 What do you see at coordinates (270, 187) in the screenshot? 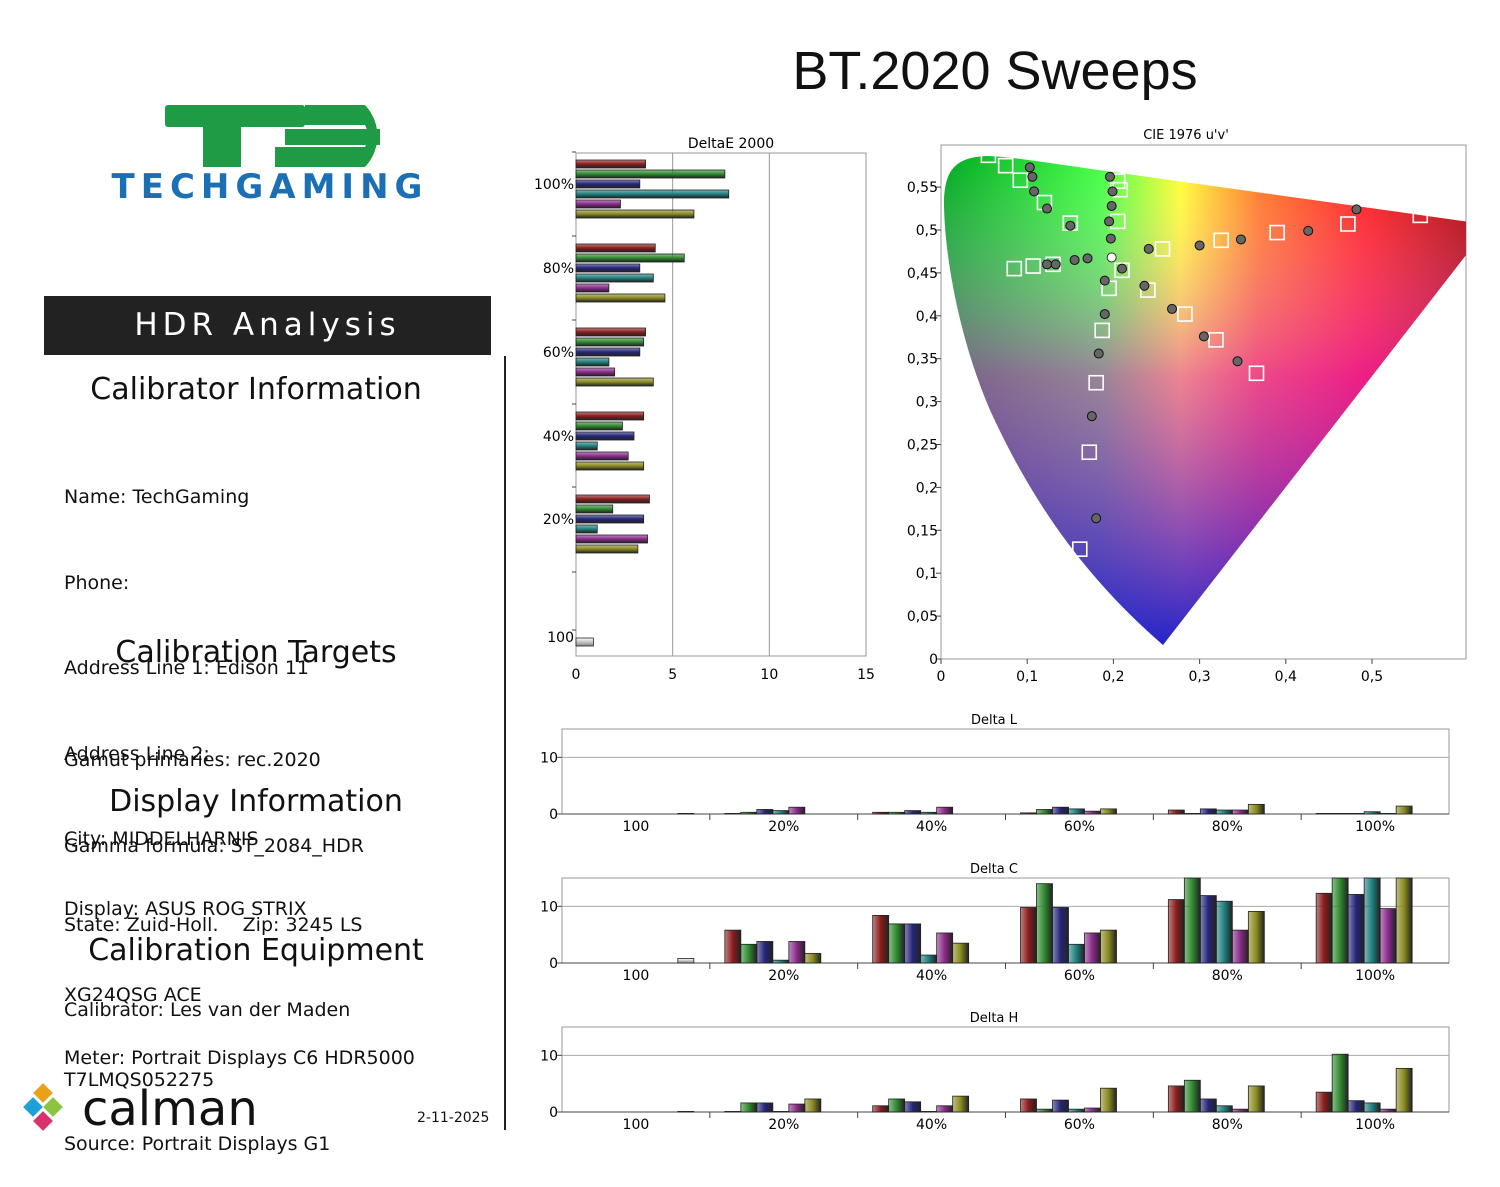
I see `logo-wordmark: TECHGAMING` at bounding box center [270, 187].